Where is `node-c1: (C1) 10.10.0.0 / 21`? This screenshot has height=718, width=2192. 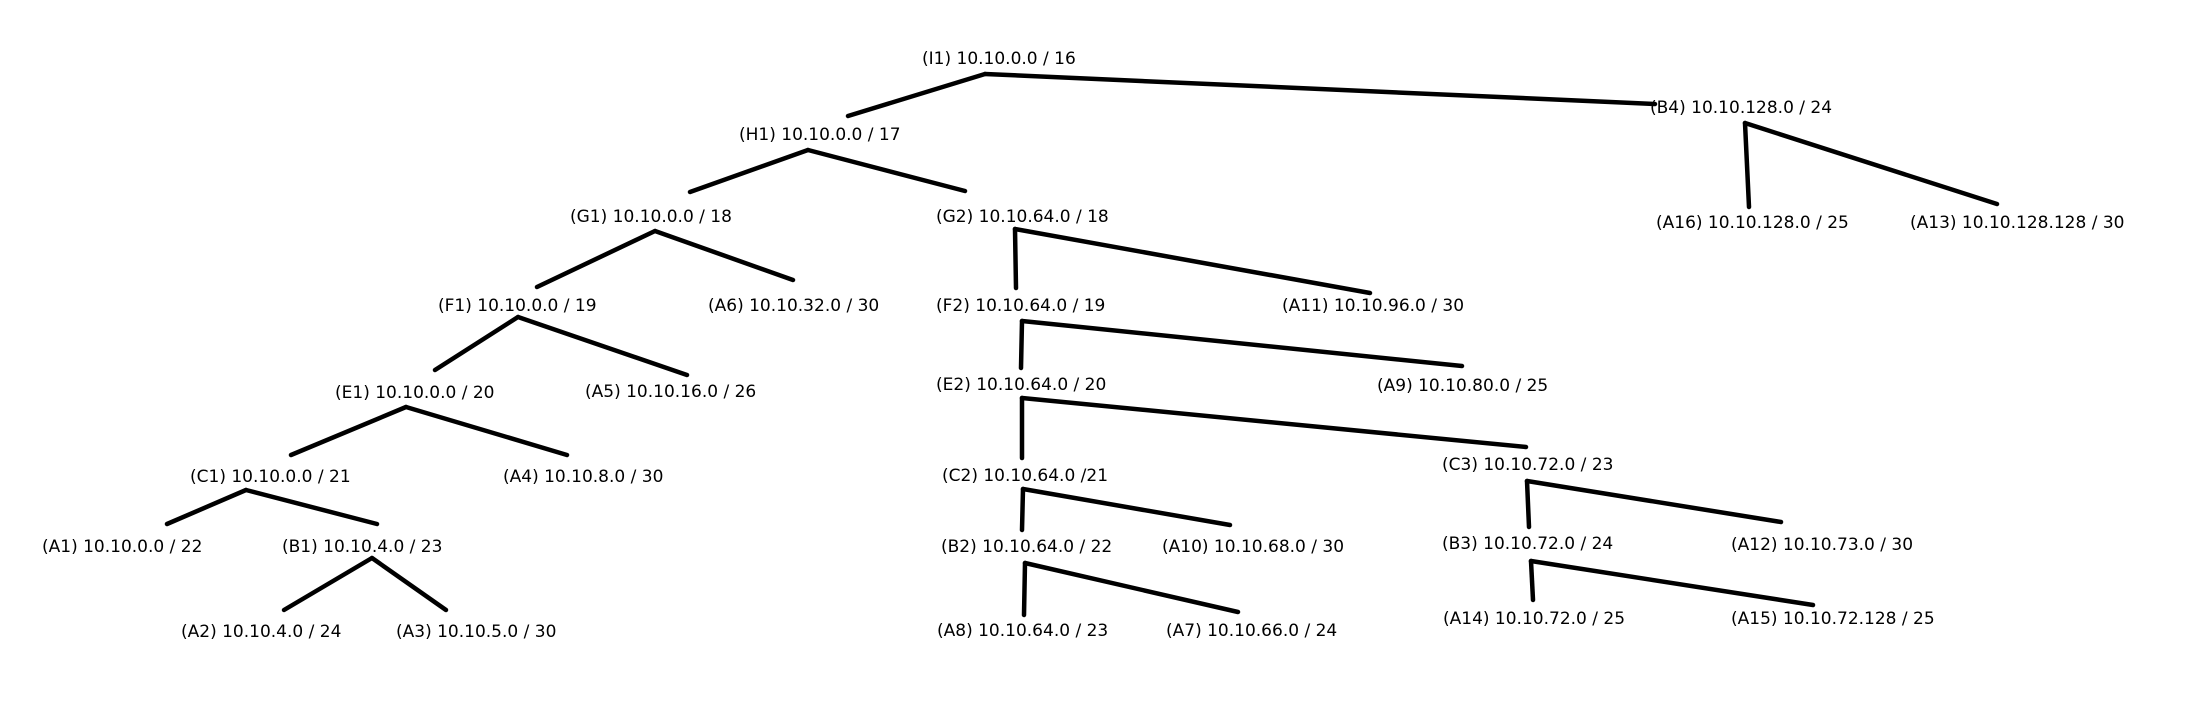
node-c1: (C1) 10.10.0.0 / 21 is located at coordinates (270, 477).